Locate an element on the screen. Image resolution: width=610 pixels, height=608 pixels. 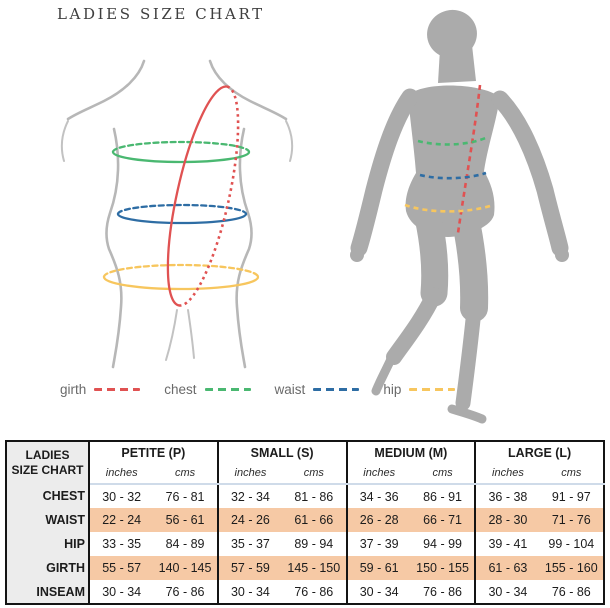
size-cell: 99 - 104 is located at coordinates (571, 544).